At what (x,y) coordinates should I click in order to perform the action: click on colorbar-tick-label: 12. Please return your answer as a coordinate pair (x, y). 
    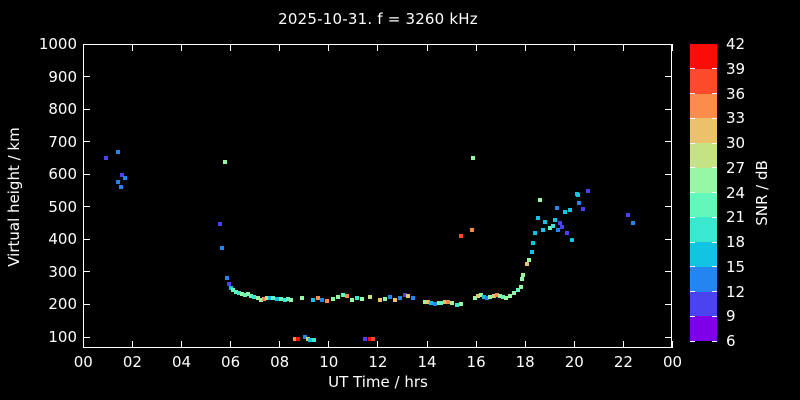
    Looking at the image, I should click on (736, 291).